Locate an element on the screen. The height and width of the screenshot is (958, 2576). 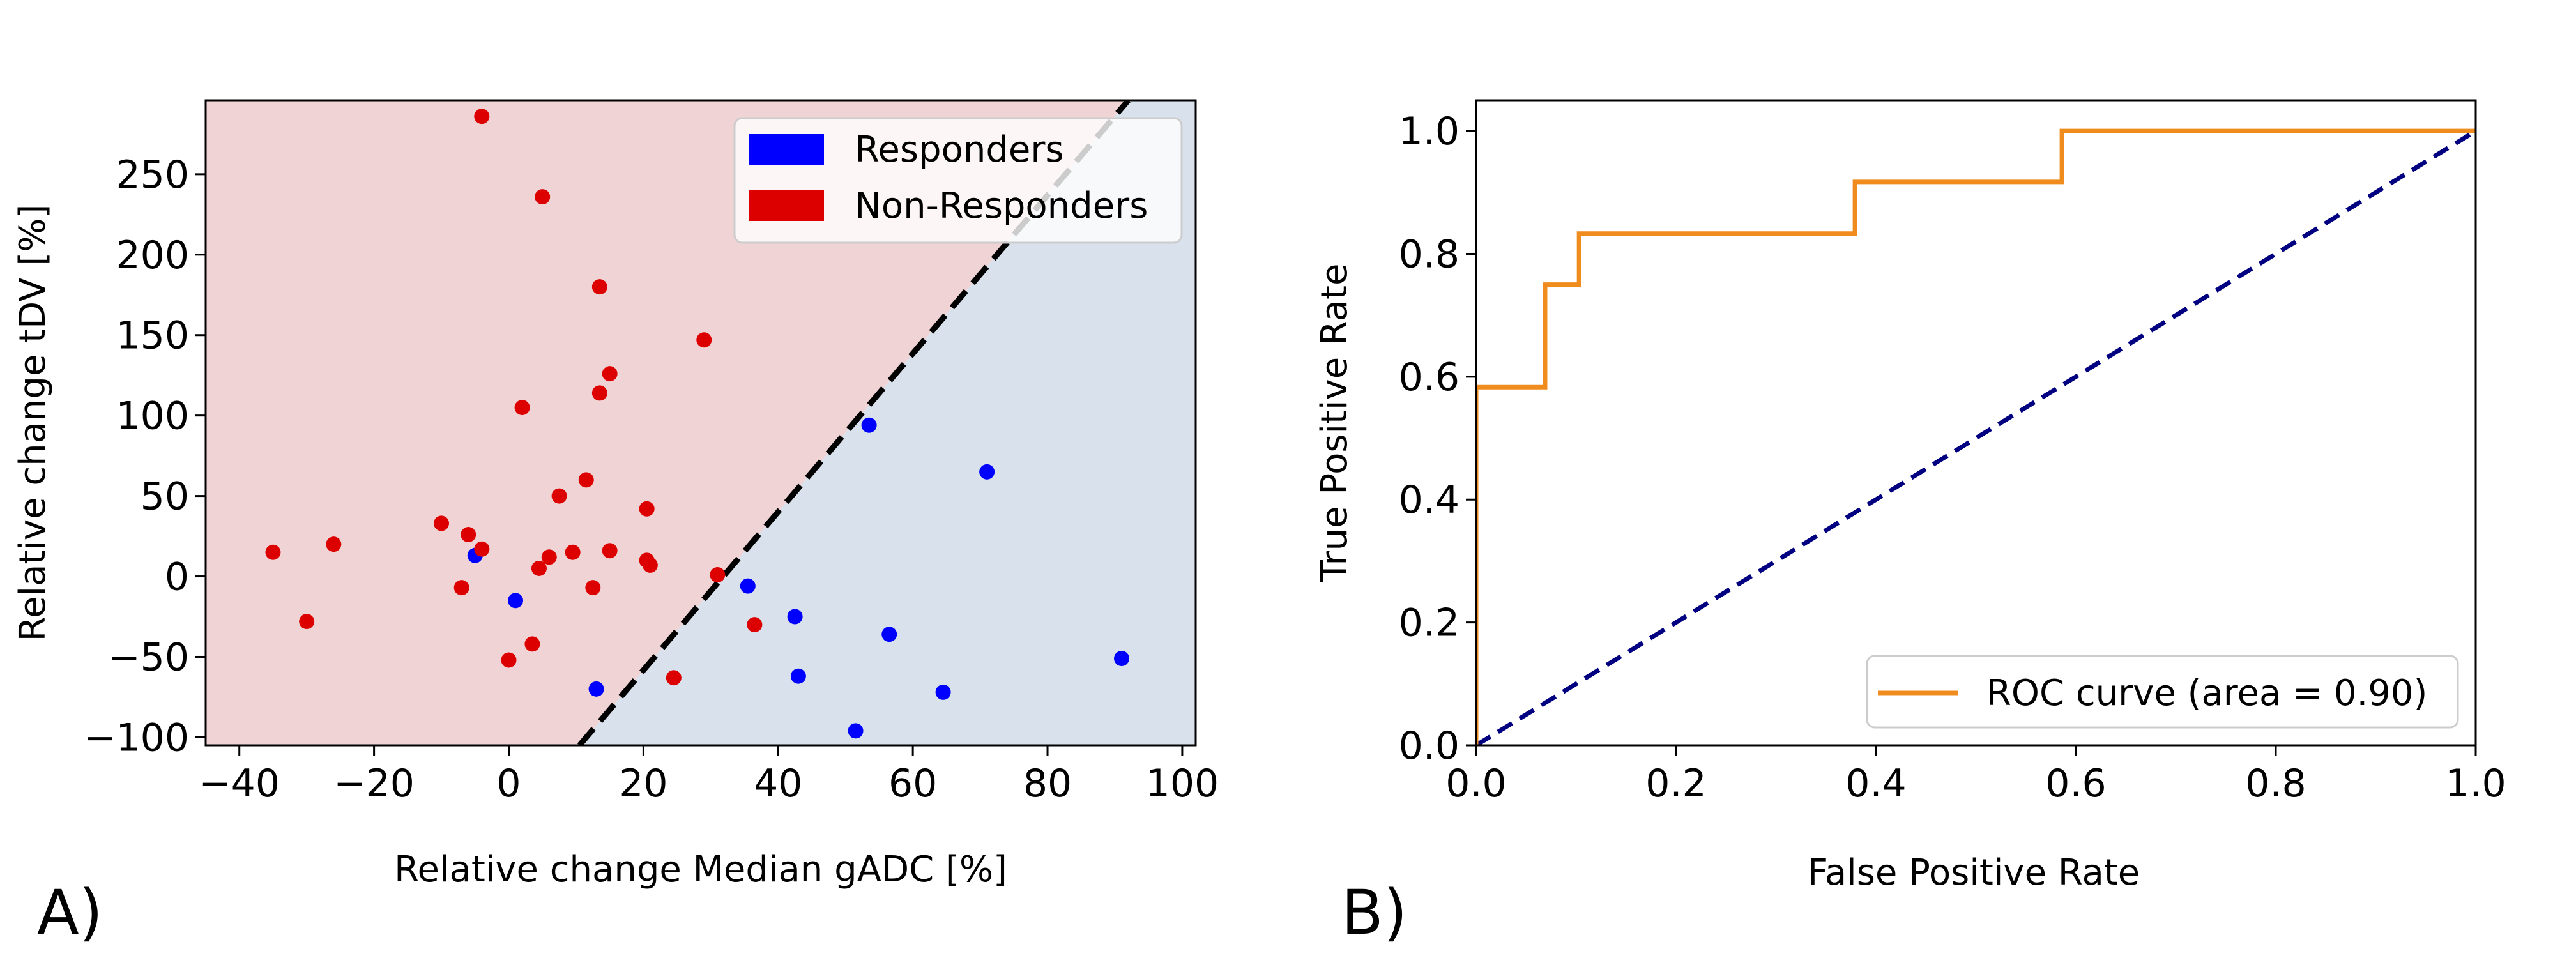
x-tick-label: −40 is located at coordinates (239, 783).